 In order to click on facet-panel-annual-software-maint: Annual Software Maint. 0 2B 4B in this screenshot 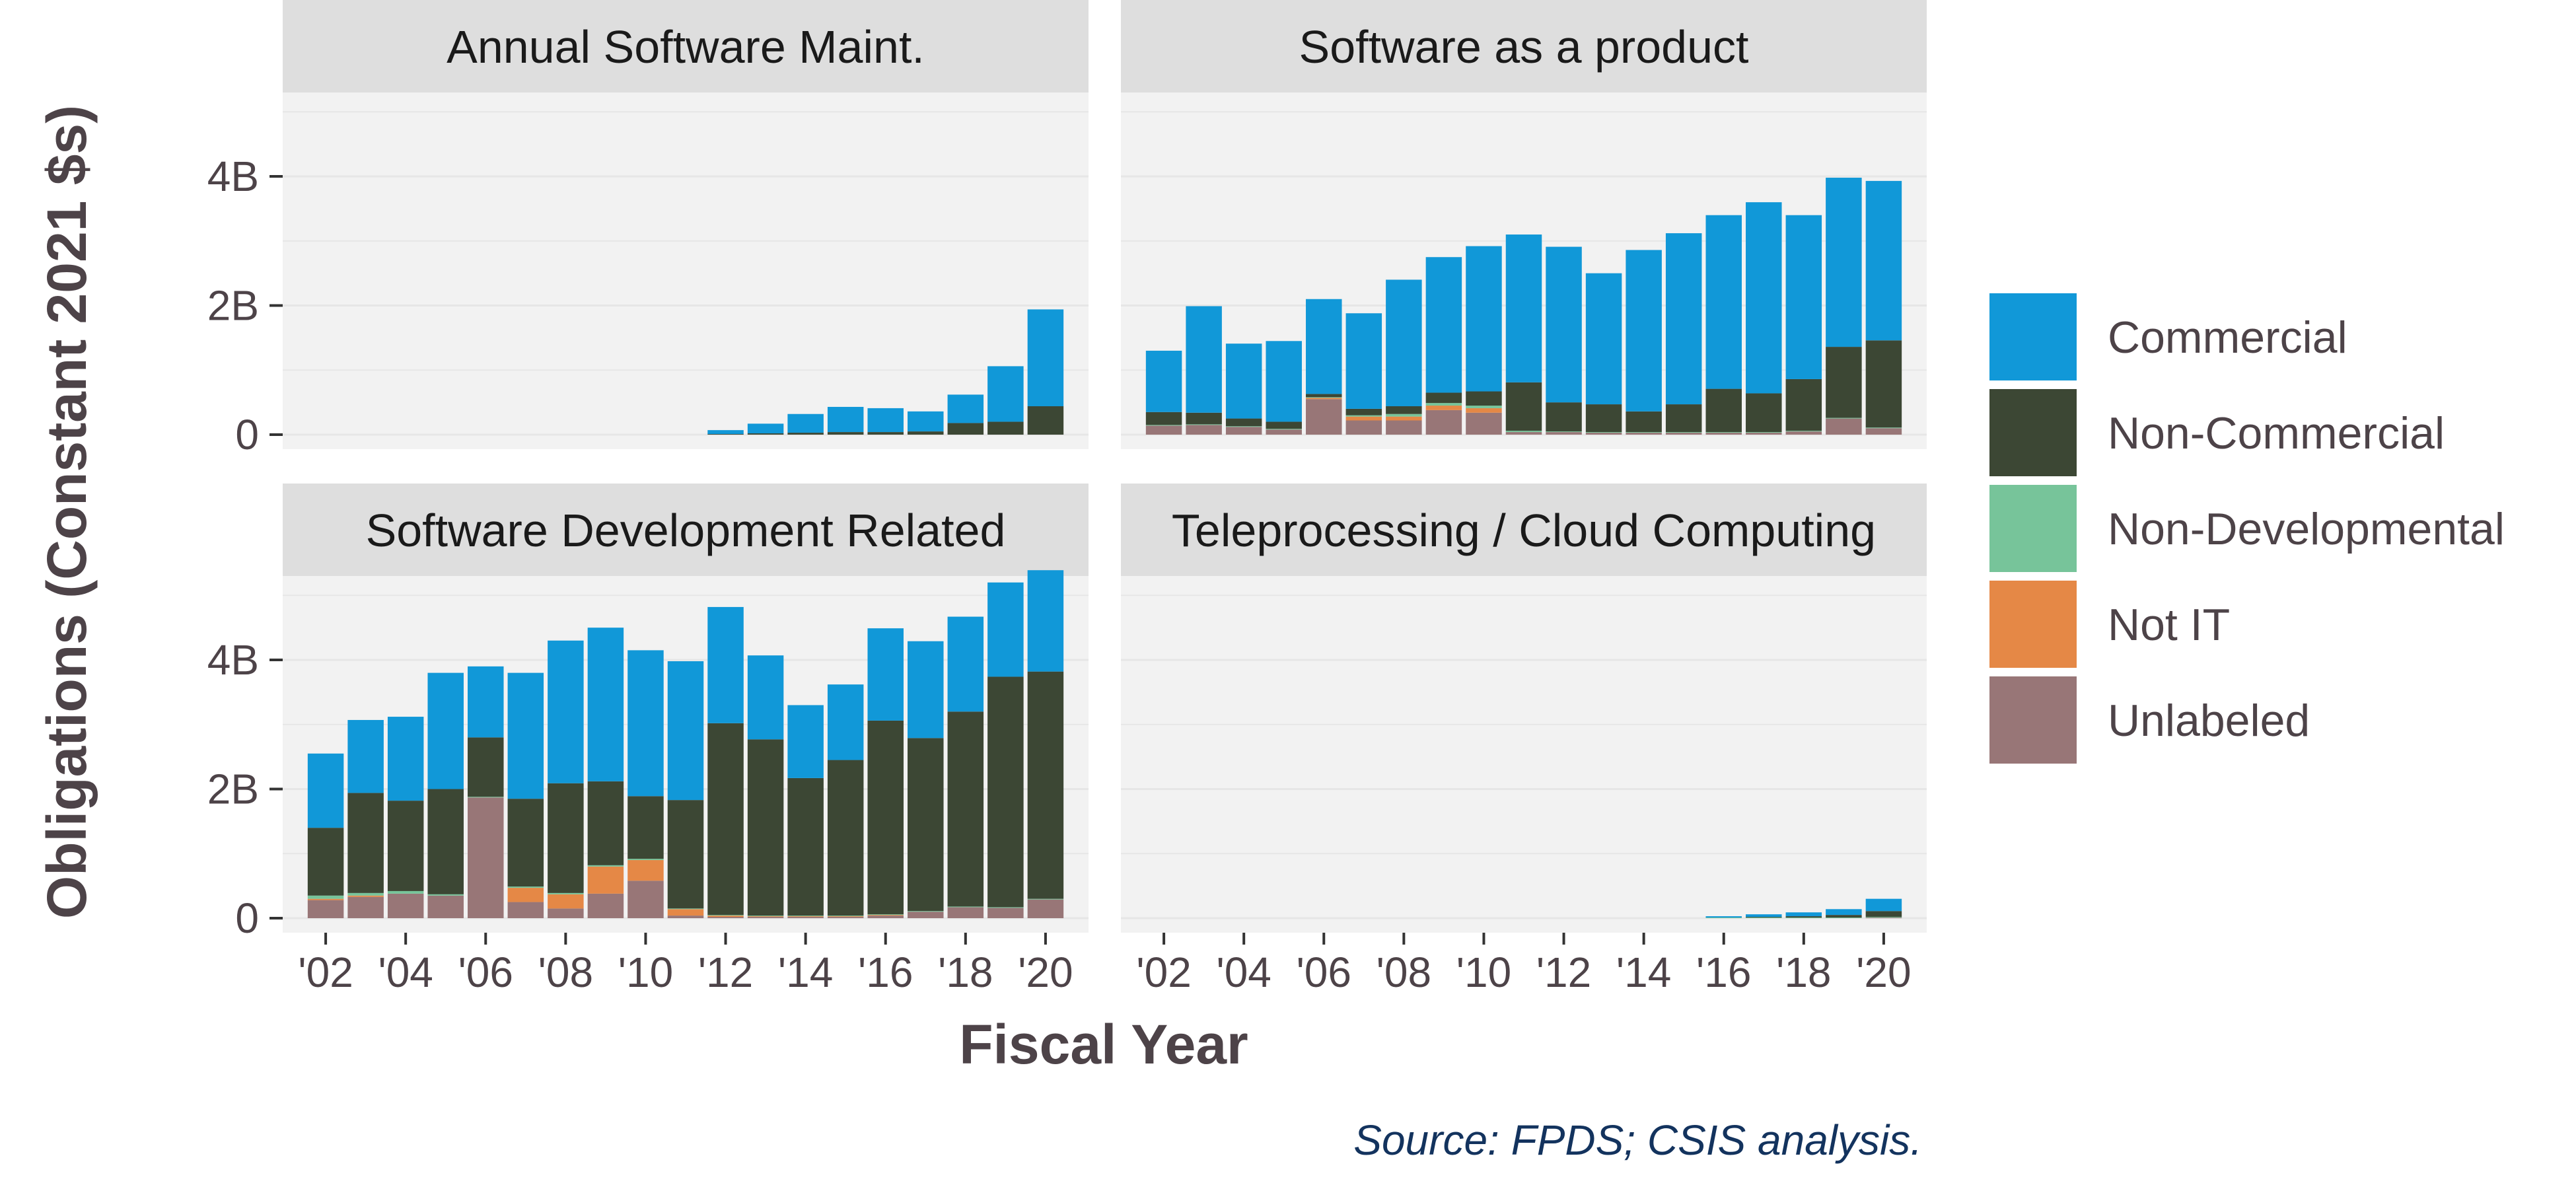, I will do `click(648, 229)`.